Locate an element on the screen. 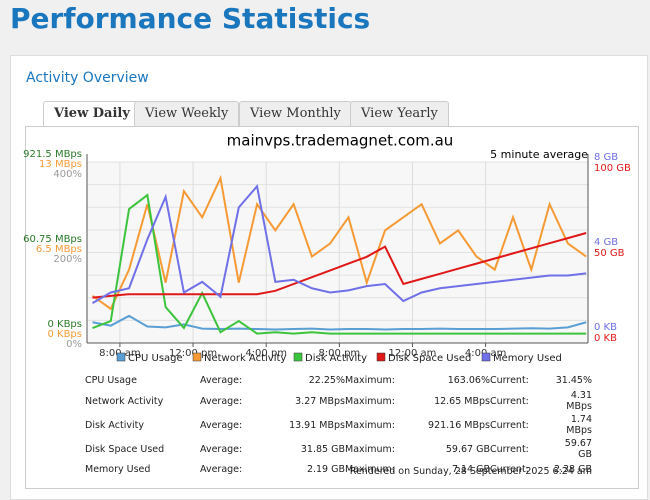  y-tick-label: 100 GB is located at coordinates (612, 168).